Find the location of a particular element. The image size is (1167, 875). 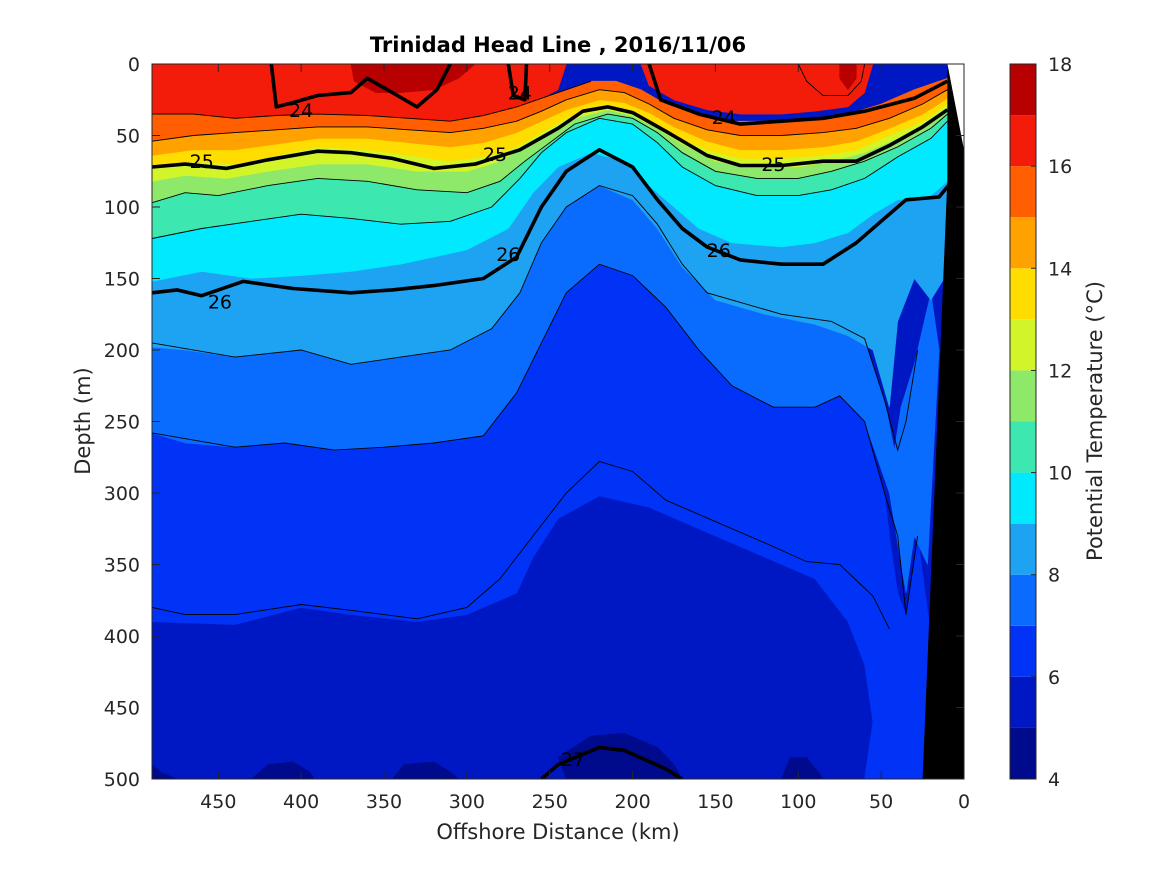

colorbar-frame is located at coordinates (1023, 421).